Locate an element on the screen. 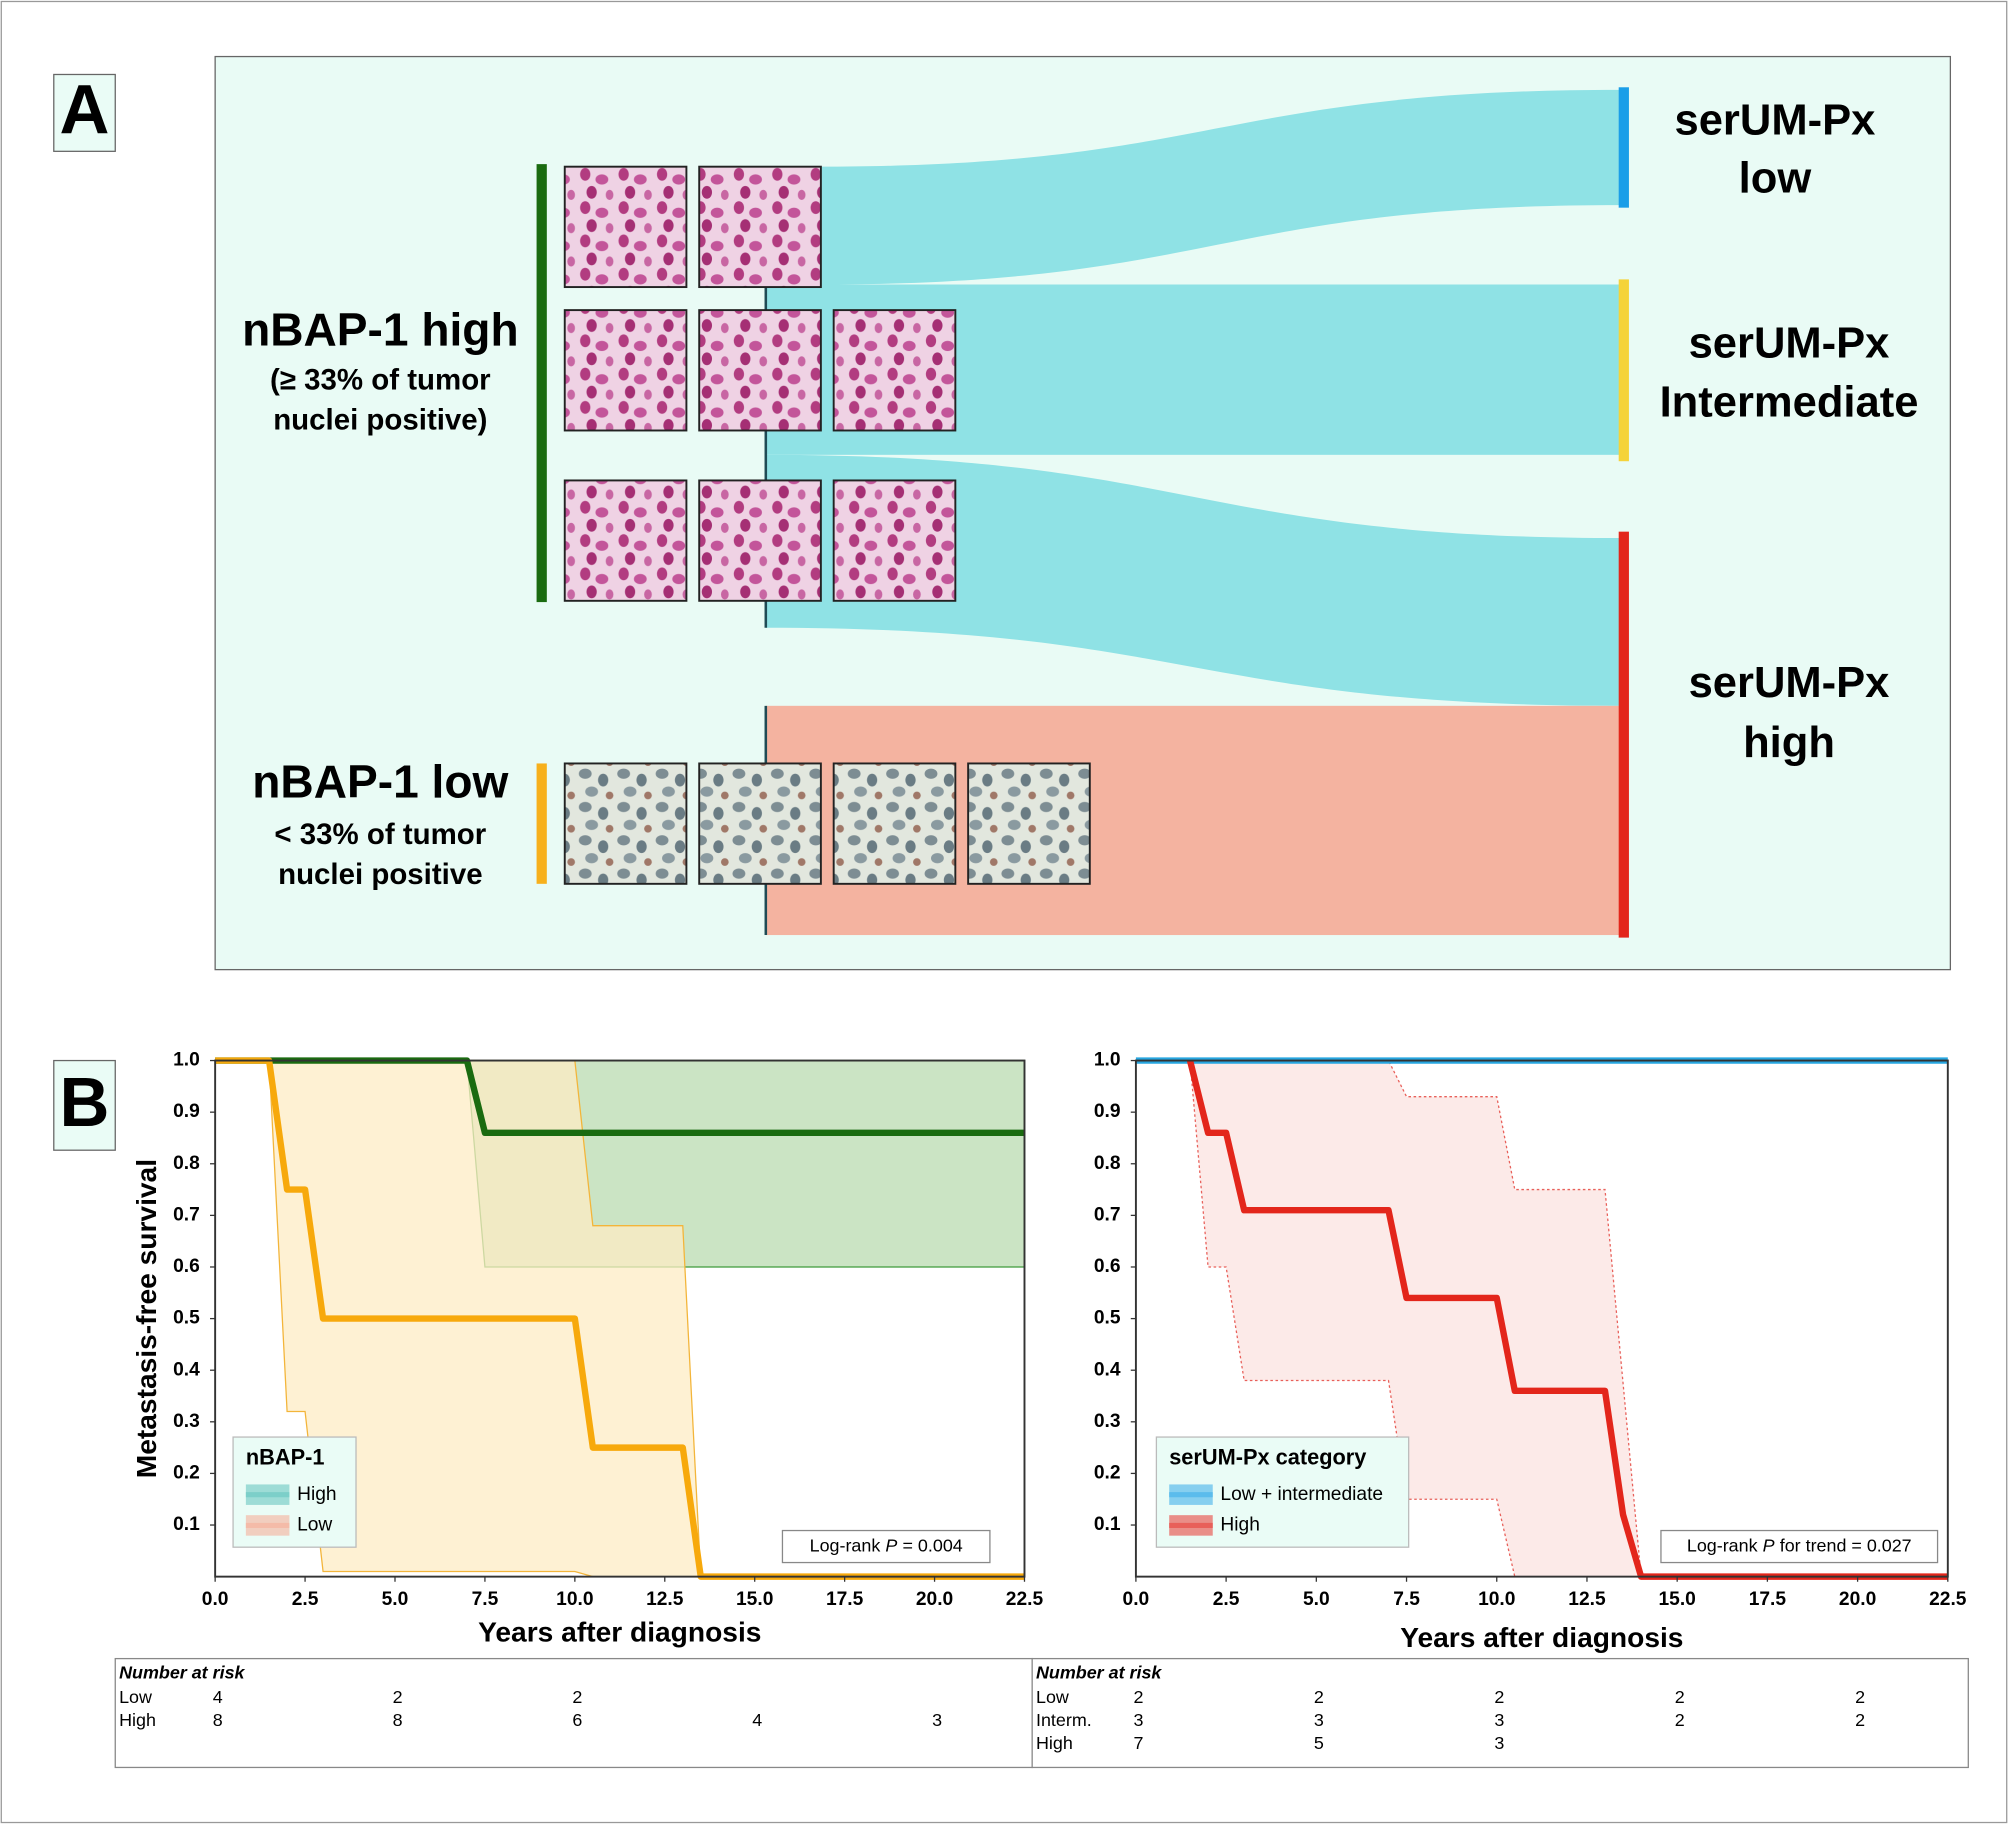 The width and height of the screenshot is (2008, 1824). annotation: Log-rank P = 0.004 is located at coordinates (886, 1545).